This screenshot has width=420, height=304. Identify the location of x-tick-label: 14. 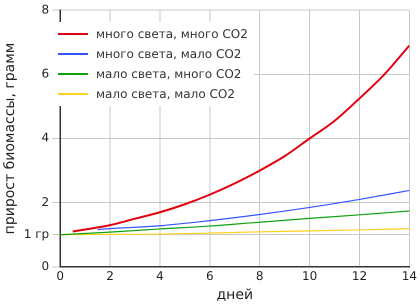
(410, 276).